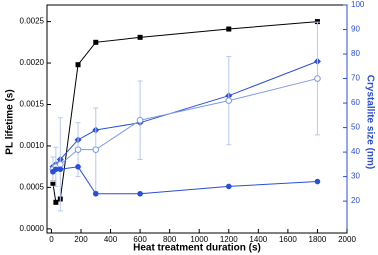 The width and height of the screenshot is (378, 255). What do you see at coordinates (355, 78) in the screenshot?
I see `y2-tick-label: 70` at bounding box center [355, 78].